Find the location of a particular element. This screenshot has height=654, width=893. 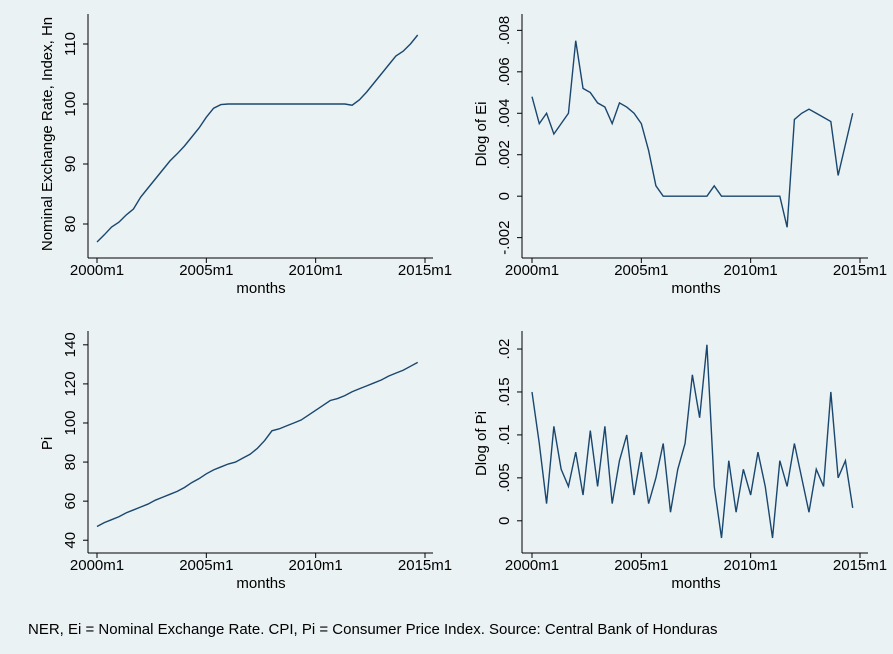

y-tick-label: 60 is located at coordinates (70, 501).